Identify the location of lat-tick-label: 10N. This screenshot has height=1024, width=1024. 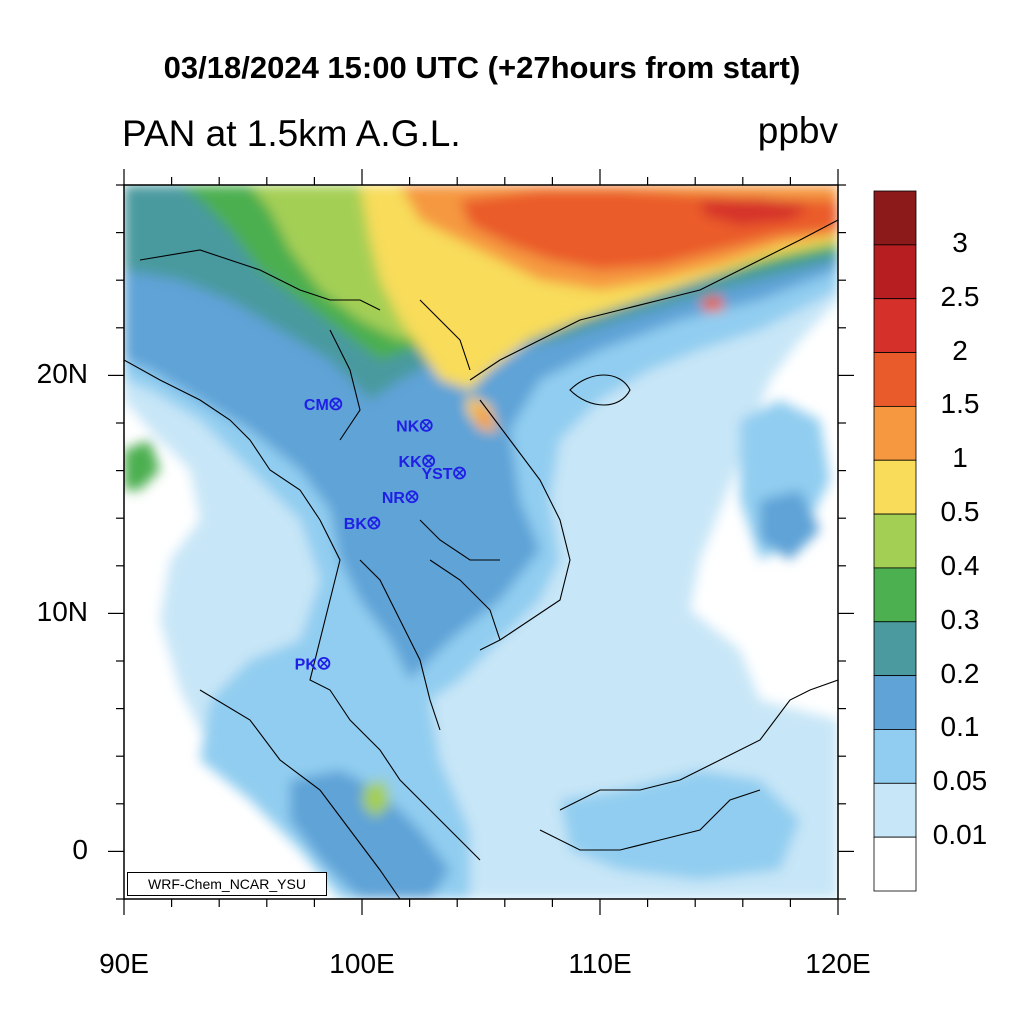
(62, 612).